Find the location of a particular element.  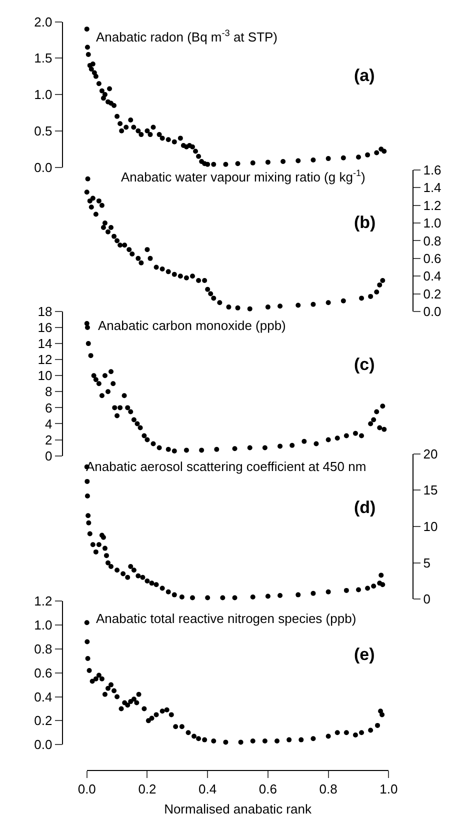

annotation: (c) is located at coordinates (364, 364).